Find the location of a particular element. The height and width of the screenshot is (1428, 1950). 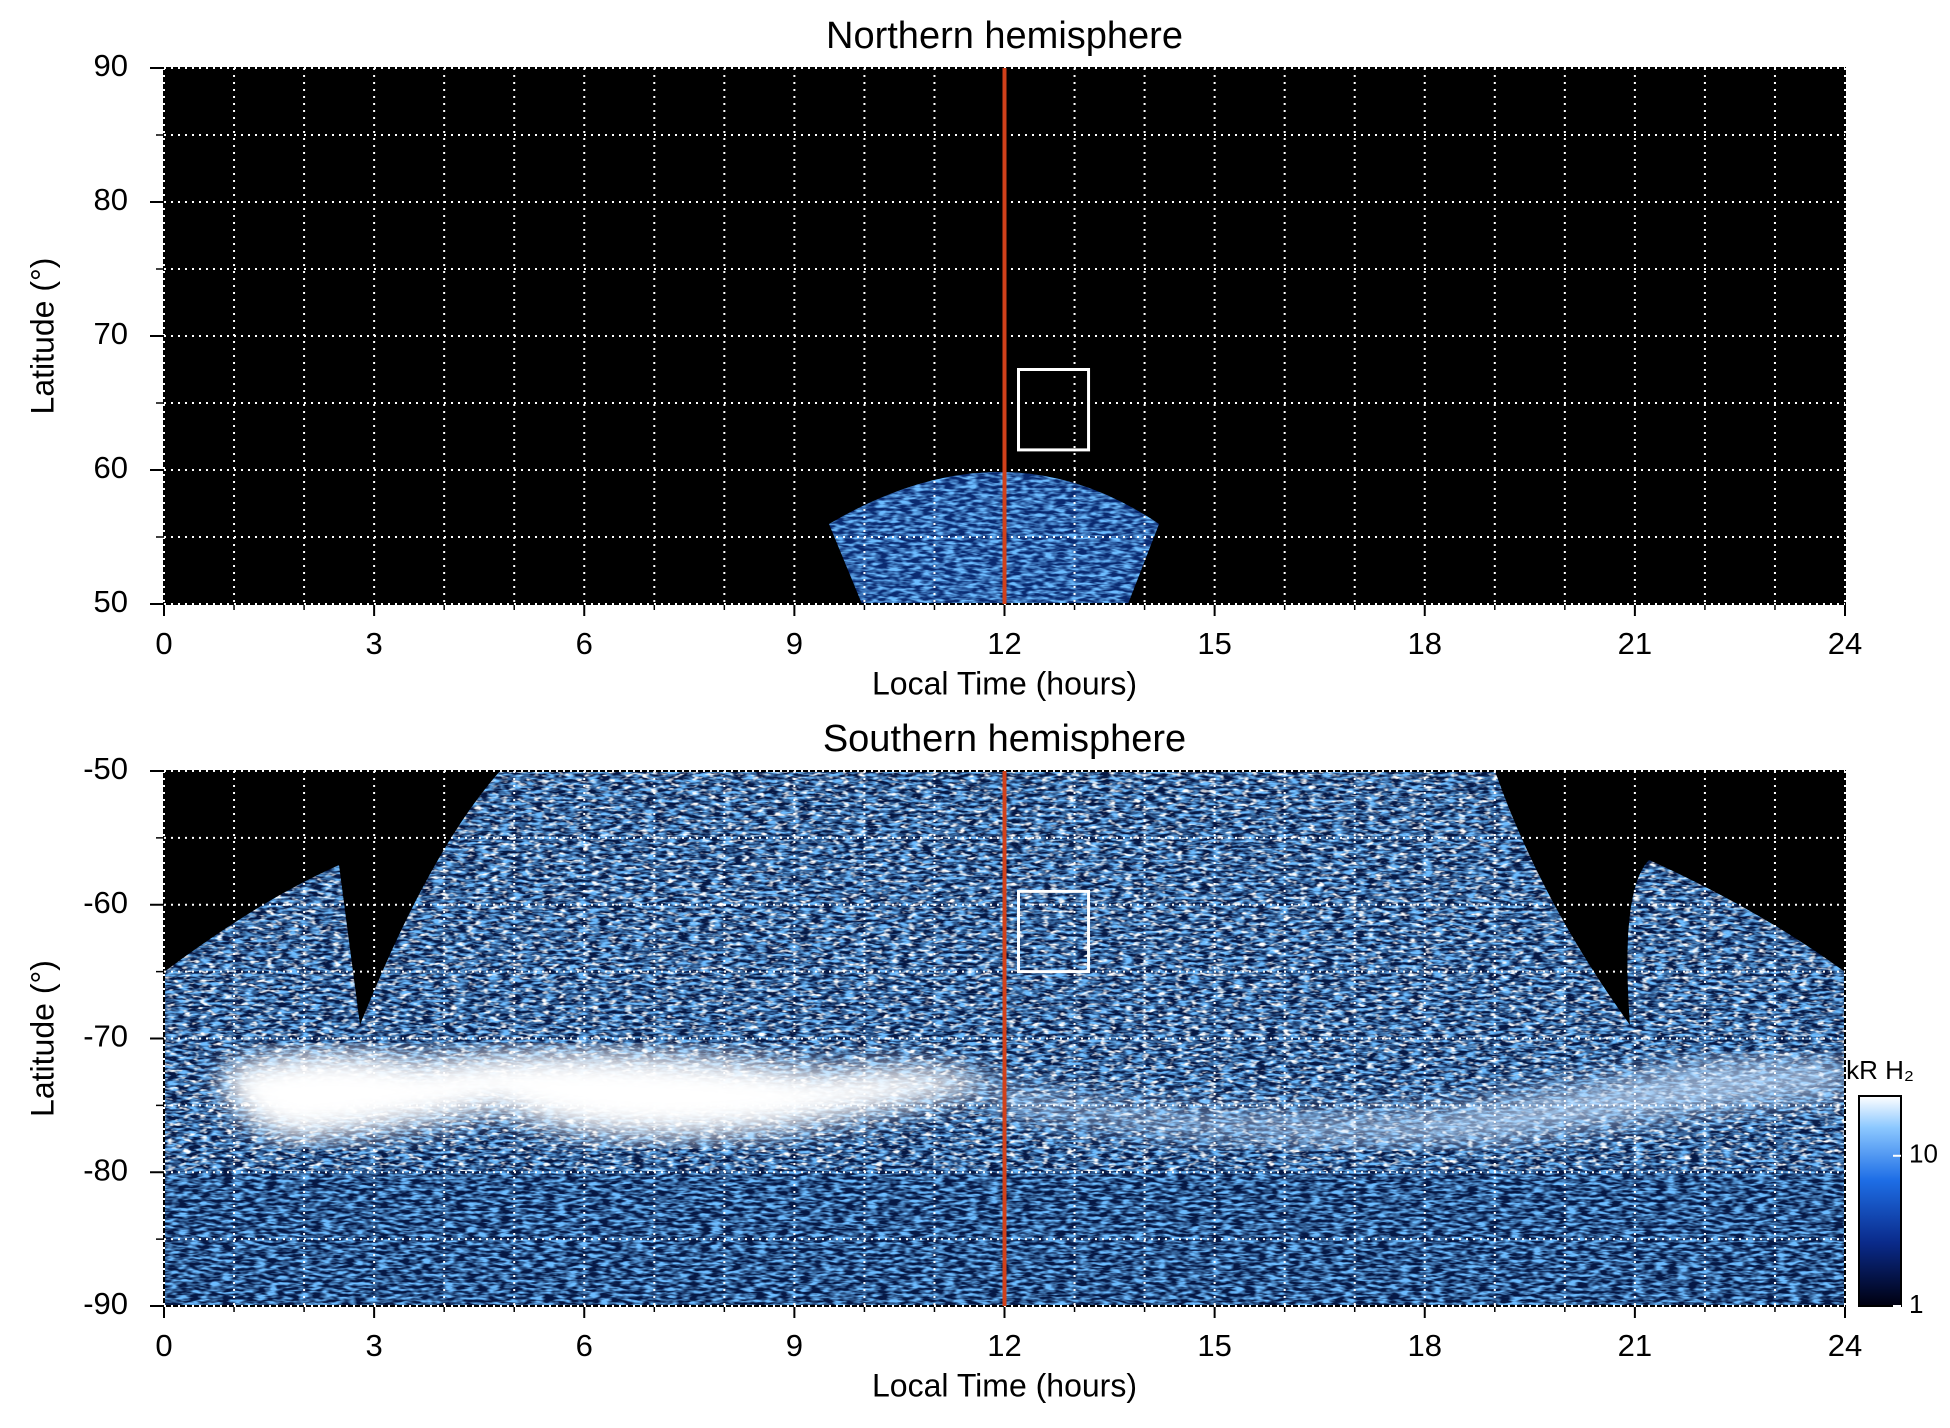

colorbar-tick-label: 1 is located at coordinates (1916, 1304).